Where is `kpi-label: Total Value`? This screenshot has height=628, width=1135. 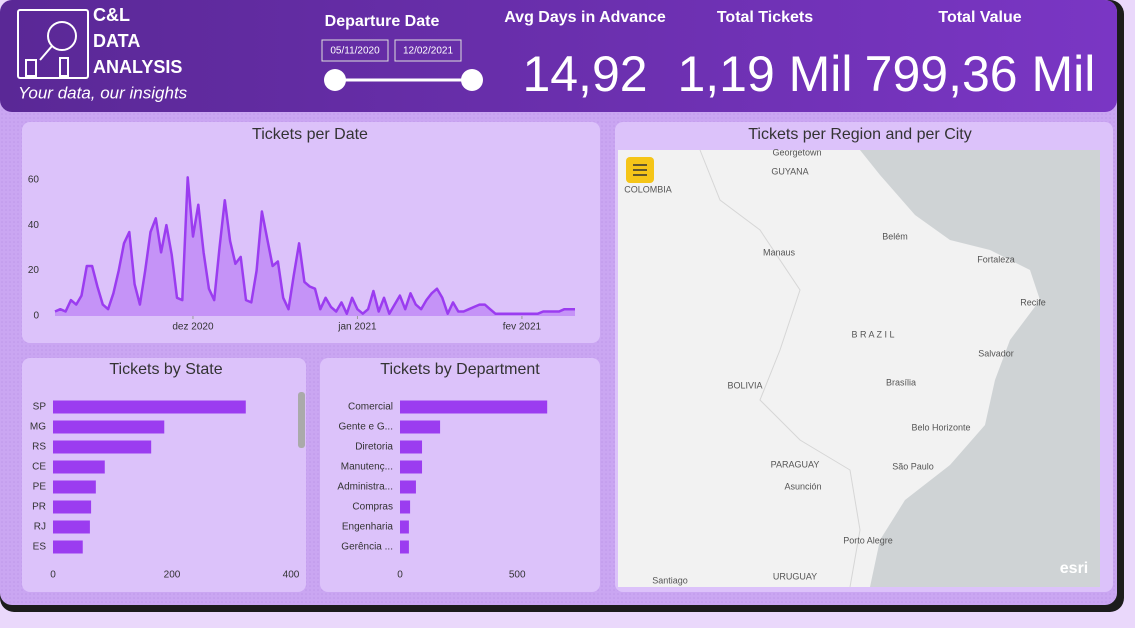 kpi-label: Total Value is located at coordinates (979, 17).